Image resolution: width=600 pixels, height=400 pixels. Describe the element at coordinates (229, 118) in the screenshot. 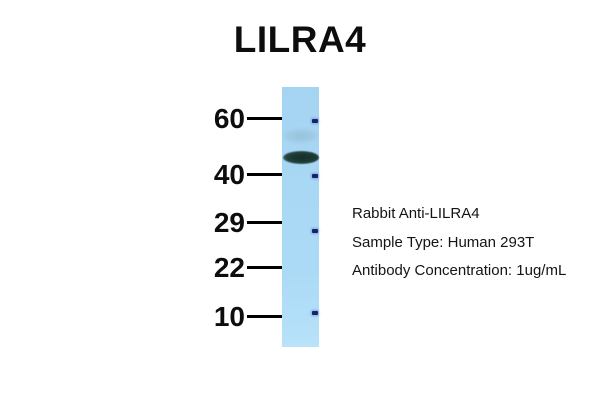

I see `marker-label-60: 60` at that location.